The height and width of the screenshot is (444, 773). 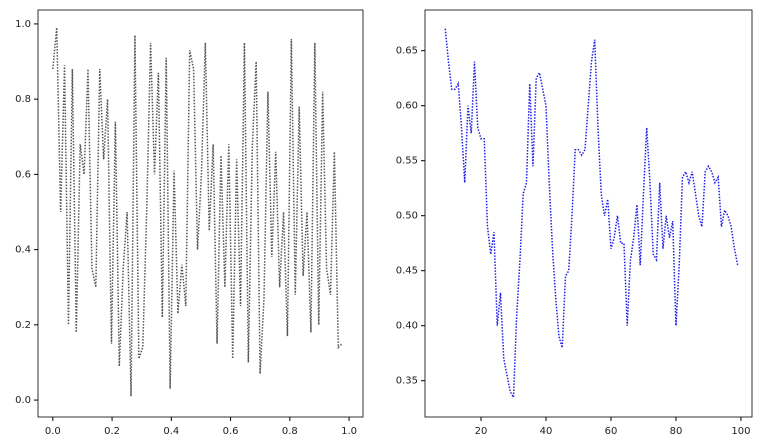 I want to click on y-tick-label: 0.65, so click(x=407, y=51).